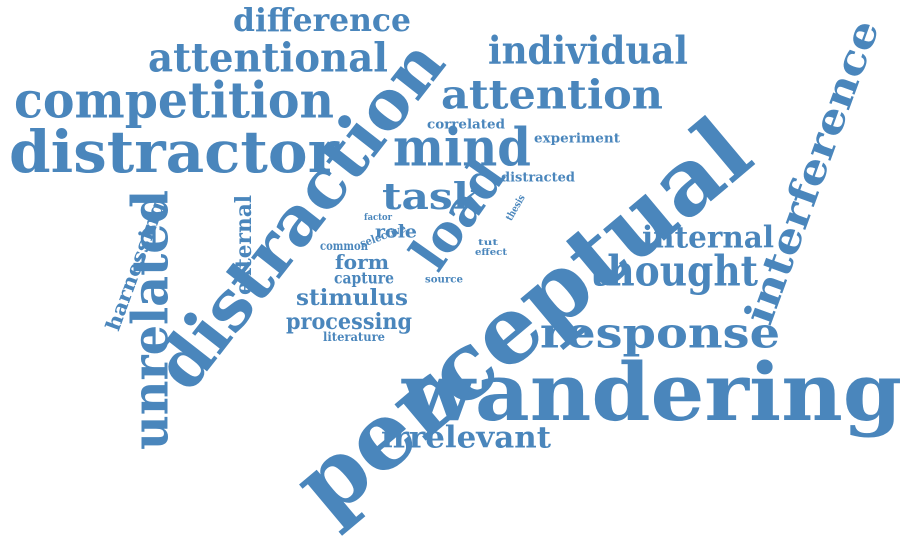 The image size is (900, 548). What do you see at coordinates (650, 392) in the screenshot?
I see `word-wandering: wandering` at bounding box center [650, 392].